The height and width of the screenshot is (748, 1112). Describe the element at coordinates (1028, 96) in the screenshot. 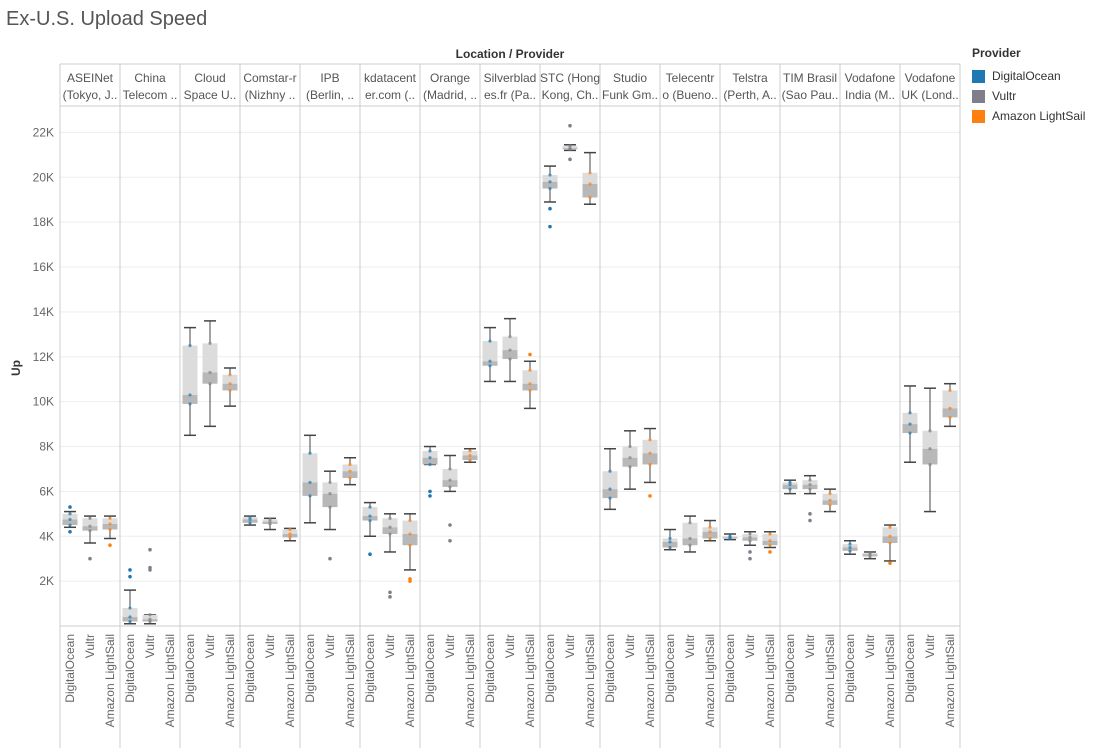

I see `legend-item-vultr: Vultr` at that location.